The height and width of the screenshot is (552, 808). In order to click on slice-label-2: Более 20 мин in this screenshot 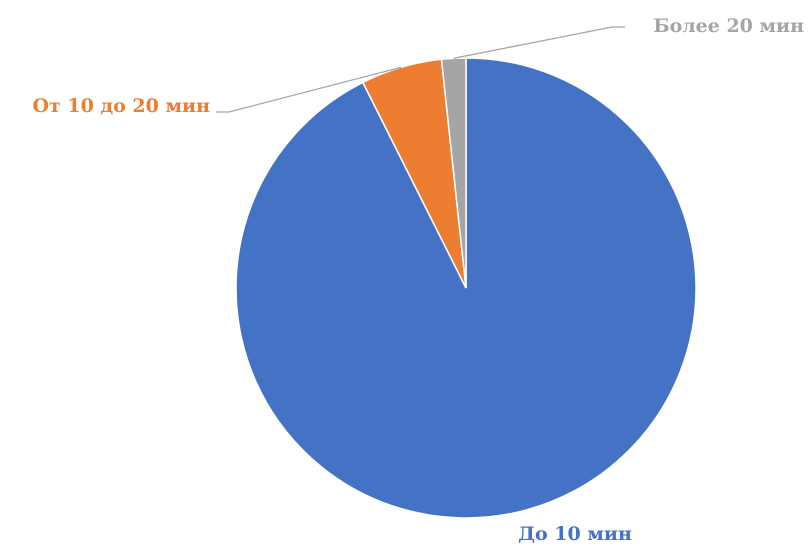, I will do `click(728, 26)`.